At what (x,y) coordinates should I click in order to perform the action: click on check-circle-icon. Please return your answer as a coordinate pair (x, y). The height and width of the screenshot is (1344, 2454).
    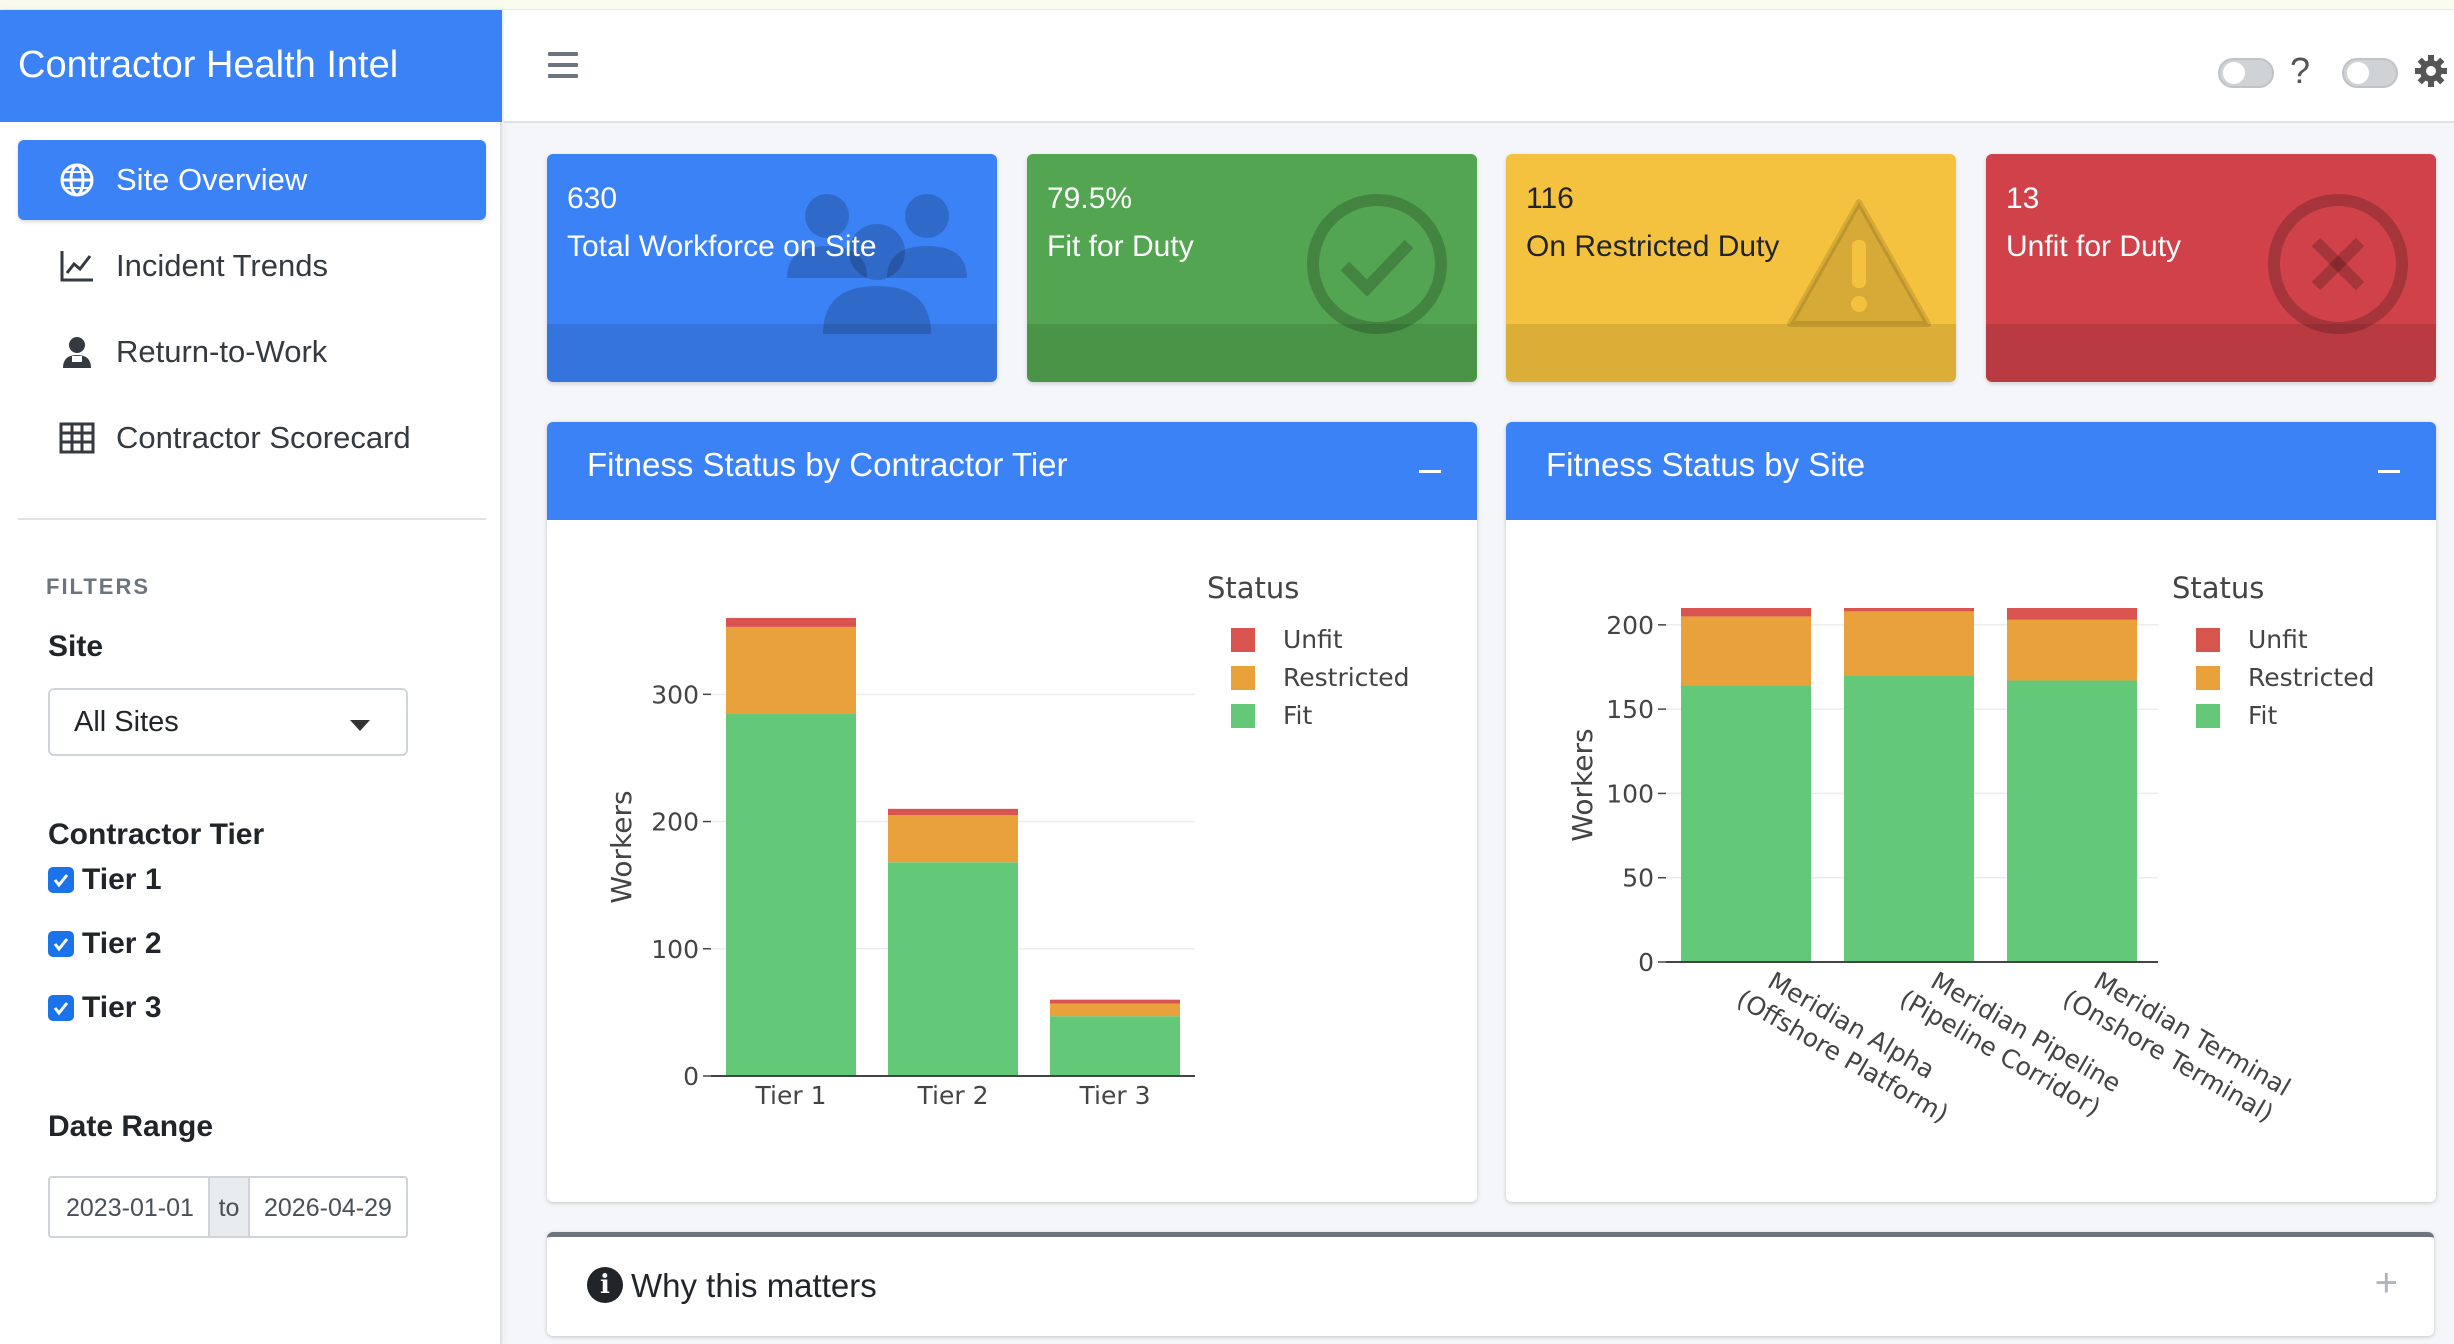
    Looking at the image, I should click on (1377, 264).